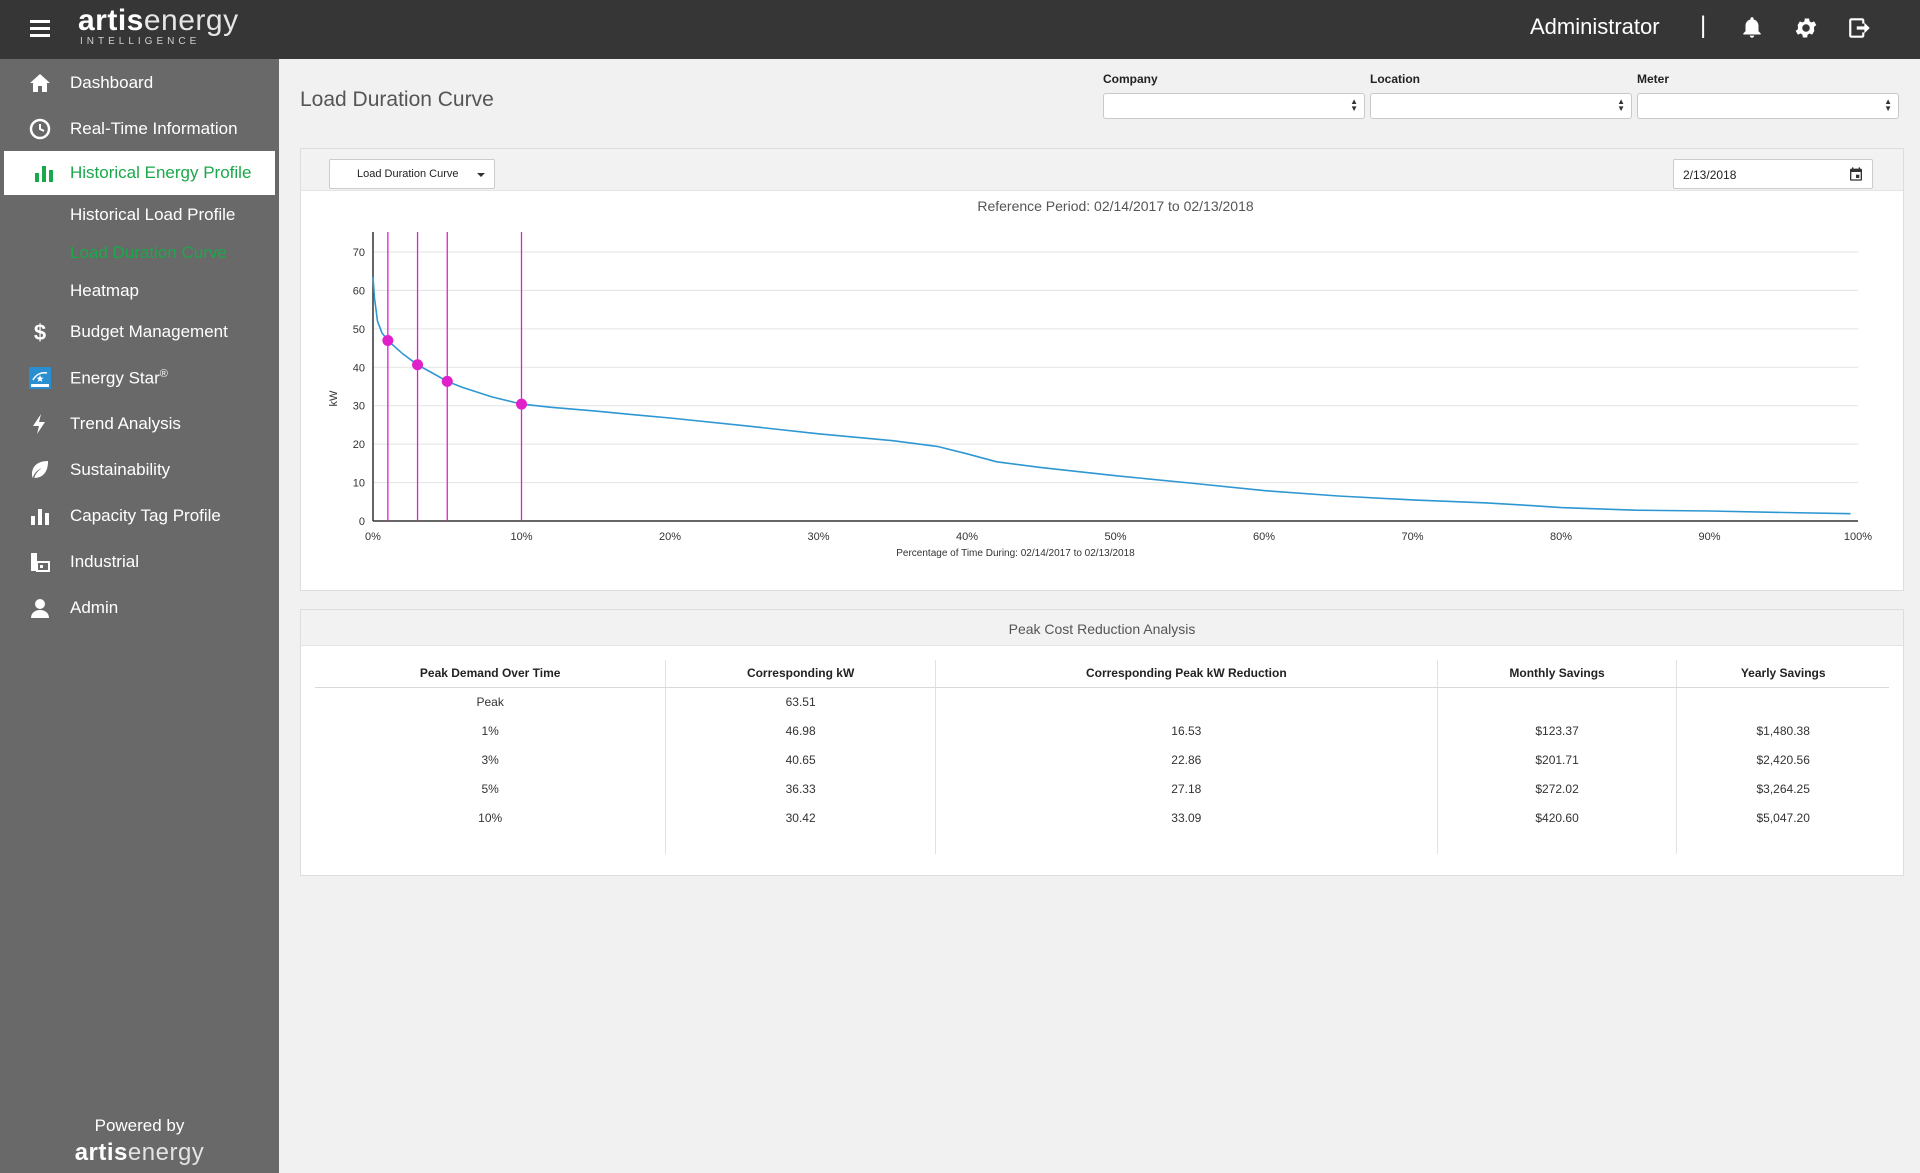 This screenshot has height=1173, width=1920. I want to click on chart-toolbar: Load Duration Curve 2/13/2018, so click(1102, 170).